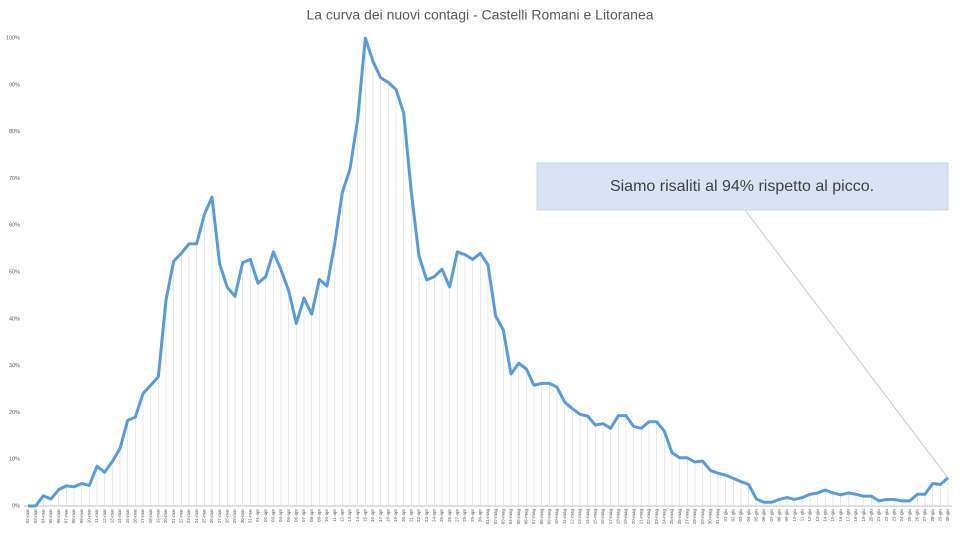 The height and width of the screenshot is (533, 960). What do you see at coordinates (96, 516) in the screenshot?
I see `x-tick-label: 11-mar` at bounding box center [96, 516].